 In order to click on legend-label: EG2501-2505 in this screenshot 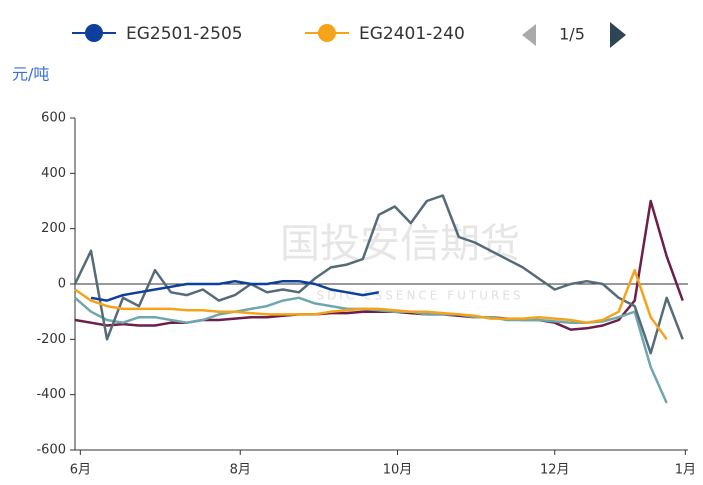, I will do `click(184, 34)`.